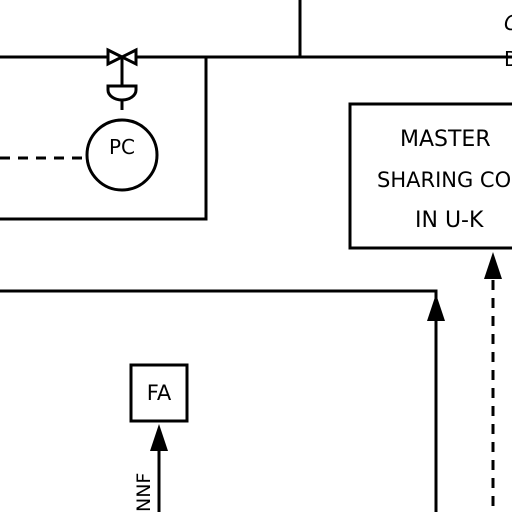  I want to click on pc-instrument-tag: PC, so click(122, 147).